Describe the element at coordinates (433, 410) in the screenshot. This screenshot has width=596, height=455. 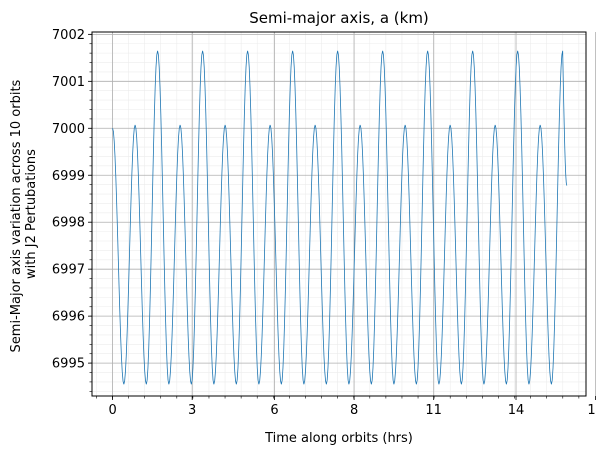
I see `x-tick-label: 11` at that location.